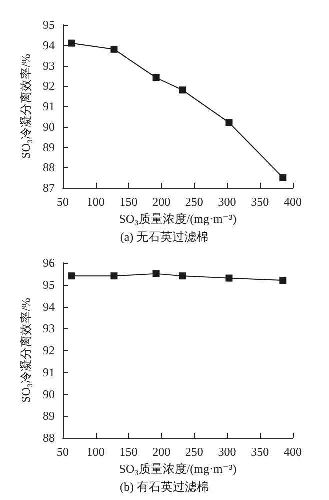  What do you see at coordinates (49, 263) in the screenshot?
I see `y-tick-label: 96` at bounding box center [49, 263].